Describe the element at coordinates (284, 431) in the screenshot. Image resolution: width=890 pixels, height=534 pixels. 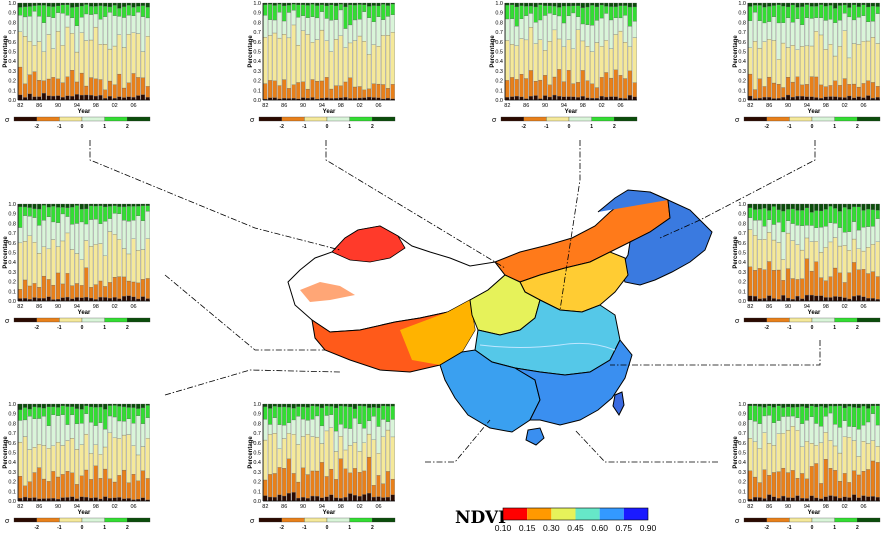
I see `bar-segment-bottom-2-1986-class3` at that location.